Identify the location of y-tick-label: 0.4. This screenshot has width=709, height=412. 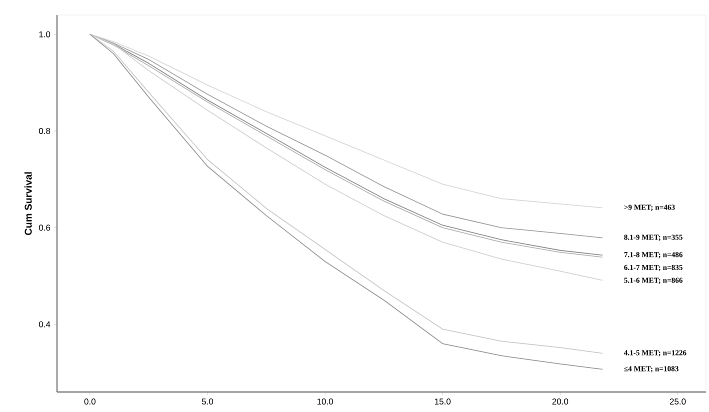
(44, 324).